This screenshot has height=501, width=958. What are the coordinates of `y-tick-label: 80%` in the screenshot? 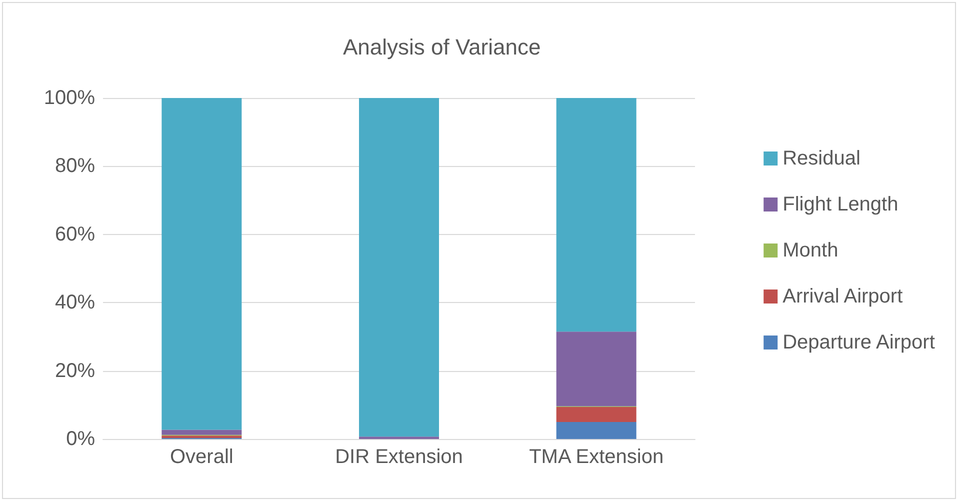 It's located at (75, 166).